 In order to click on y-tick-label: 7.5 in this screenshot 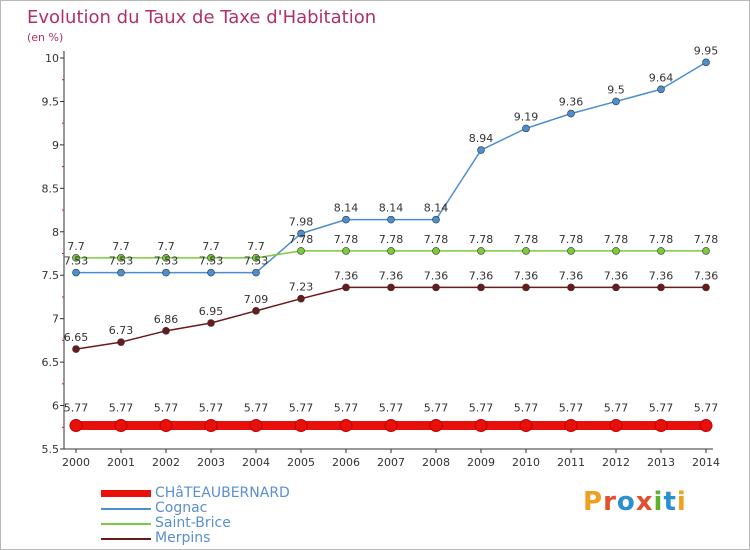, I will do `click(51, 275)`.